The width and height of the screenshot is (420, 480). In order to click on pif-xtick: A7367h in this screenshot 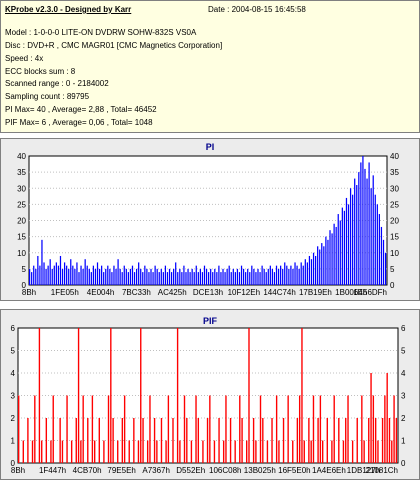, I will do `click(156, 470)`.